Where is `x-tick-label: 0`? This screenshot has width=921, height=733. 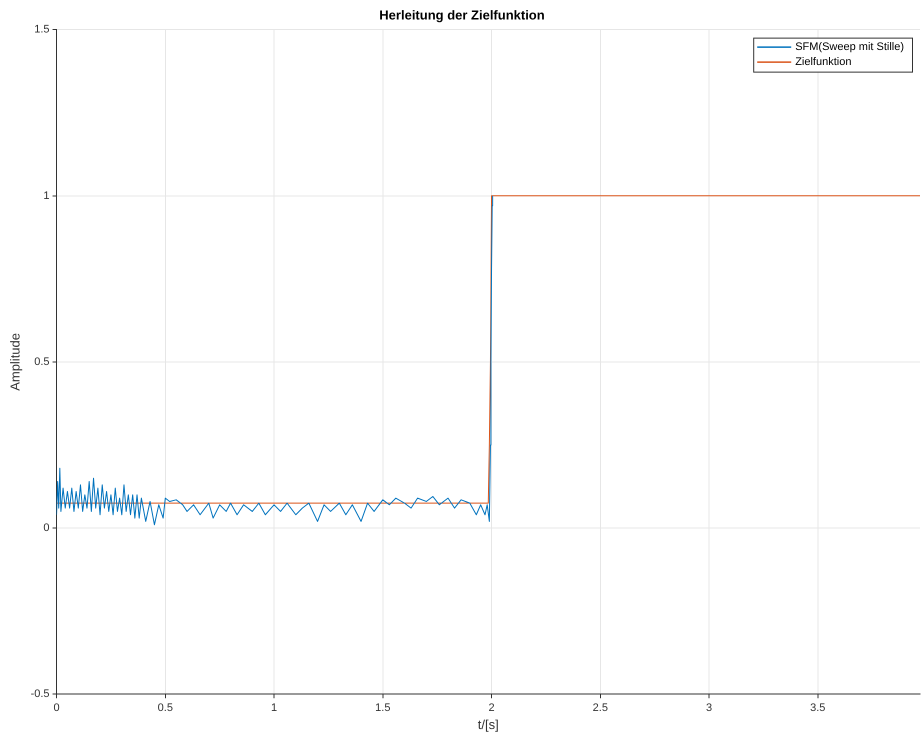 x-tick-label: 0 is located at coordinates (56, 708).